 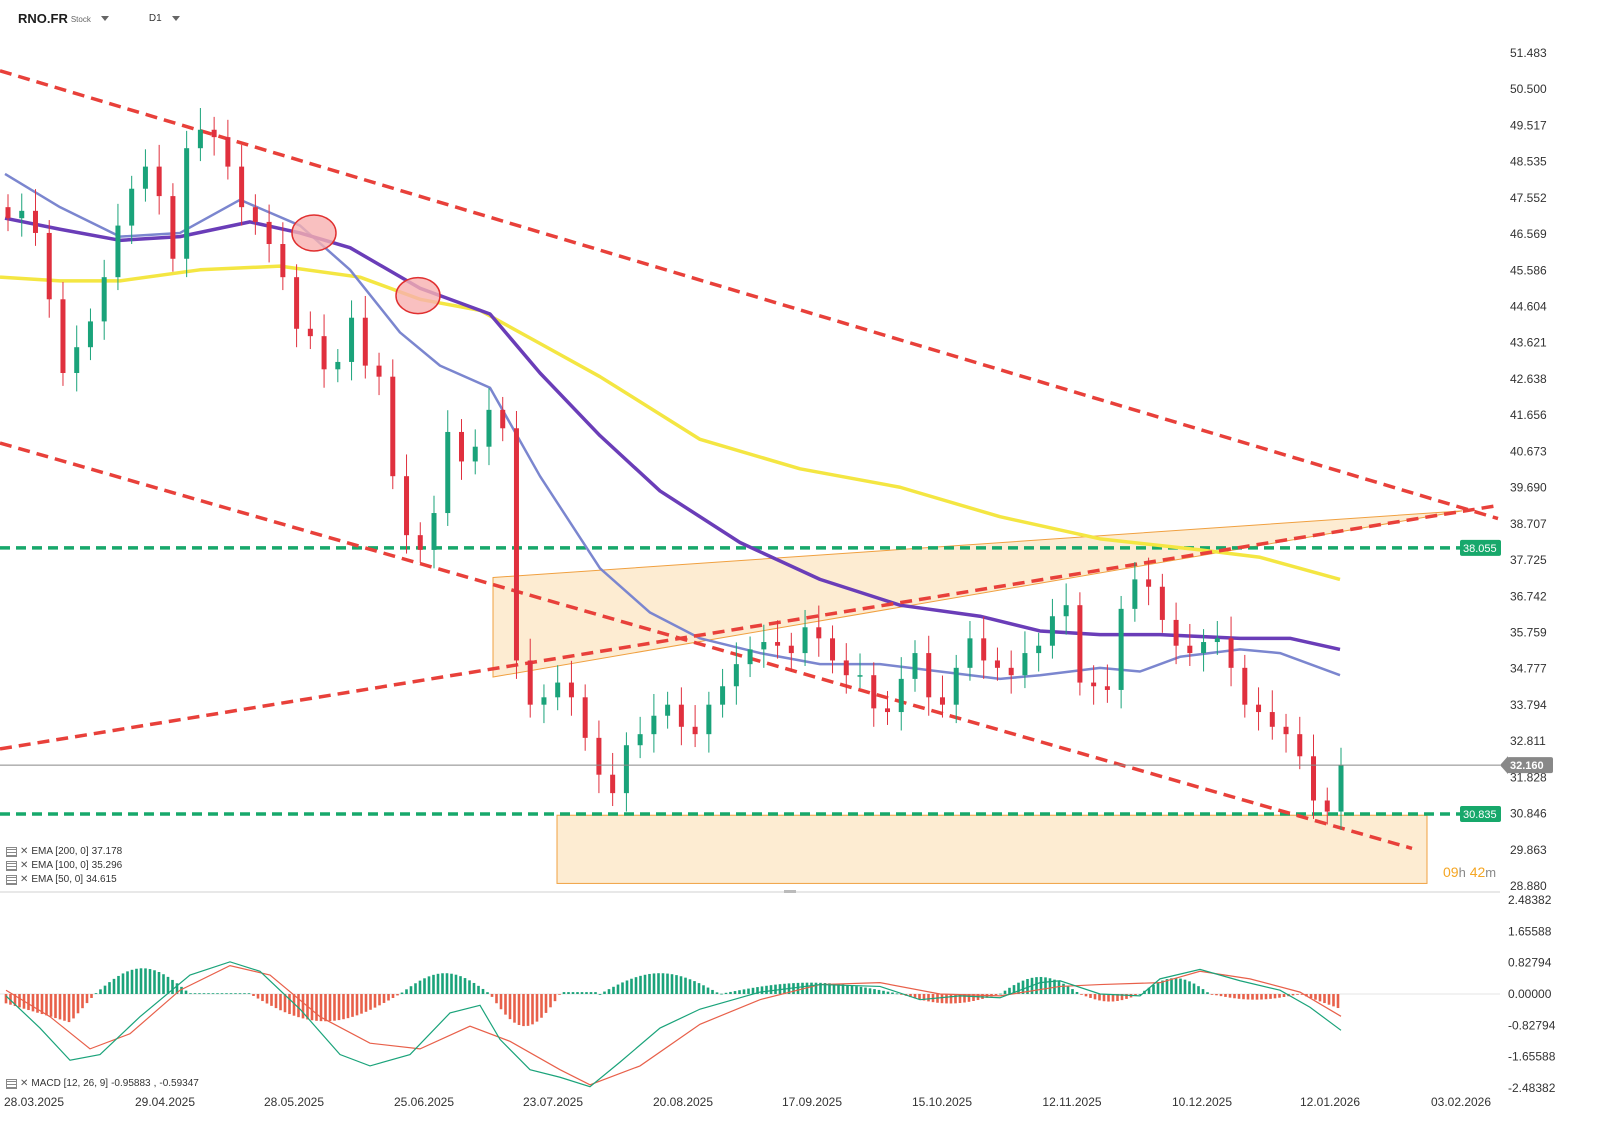 What do you see at coordinates (1528, 451) in the screenshot?
I see `price-axis-tick: 40.673` at bounding box center [1528, 451].